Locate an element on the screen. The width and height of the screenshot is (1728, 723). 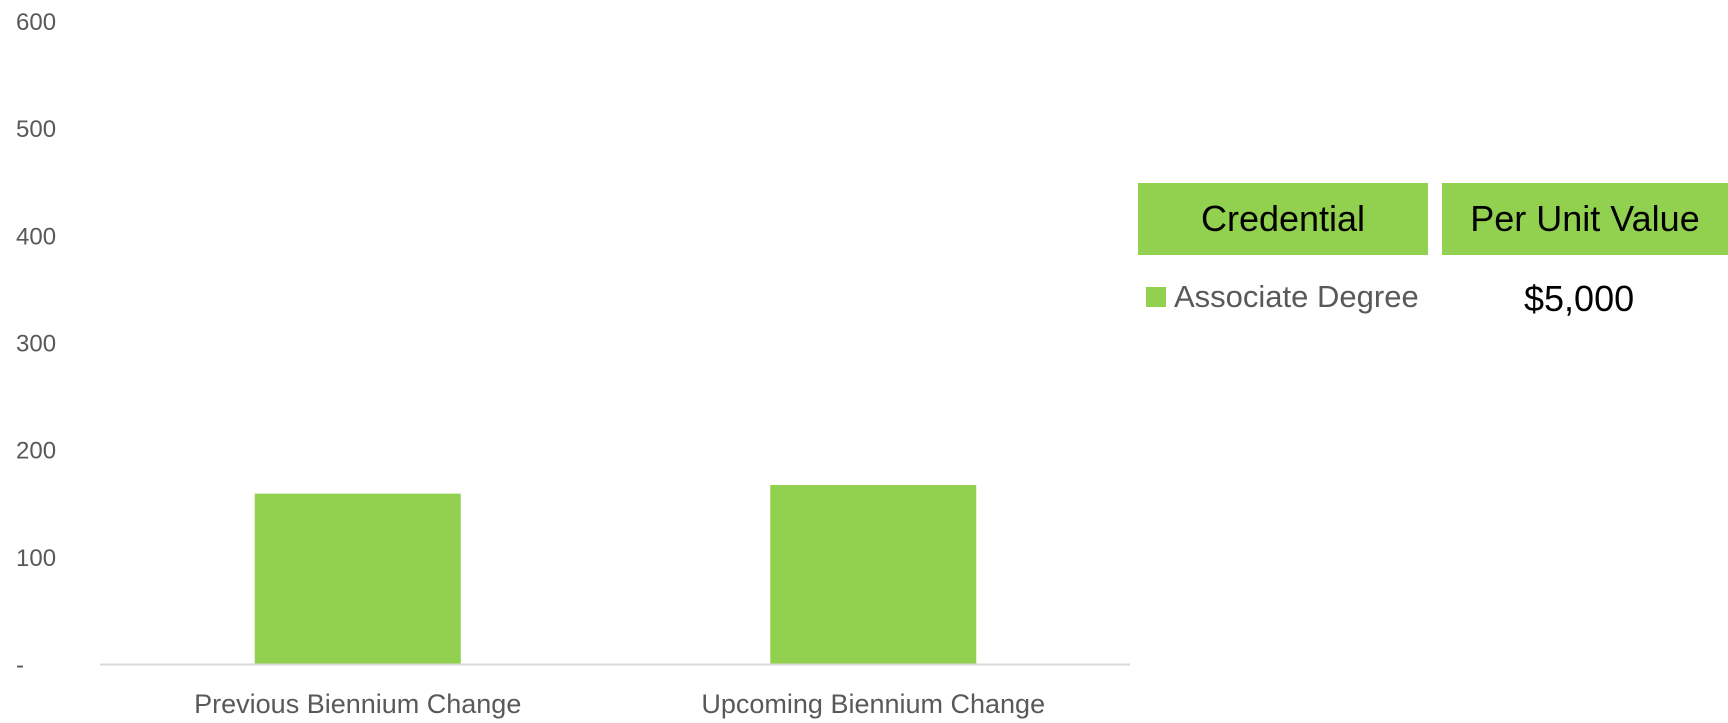
y-tick-label: 100 is located at coordinates (36, 558).